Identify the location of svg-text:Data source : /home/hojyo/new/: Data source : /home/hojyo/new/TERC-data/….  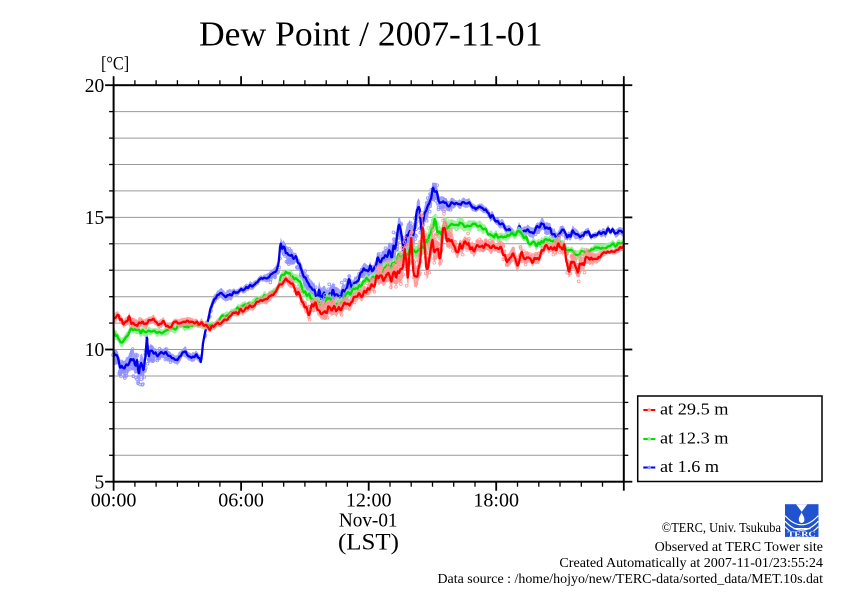
(631, 579).